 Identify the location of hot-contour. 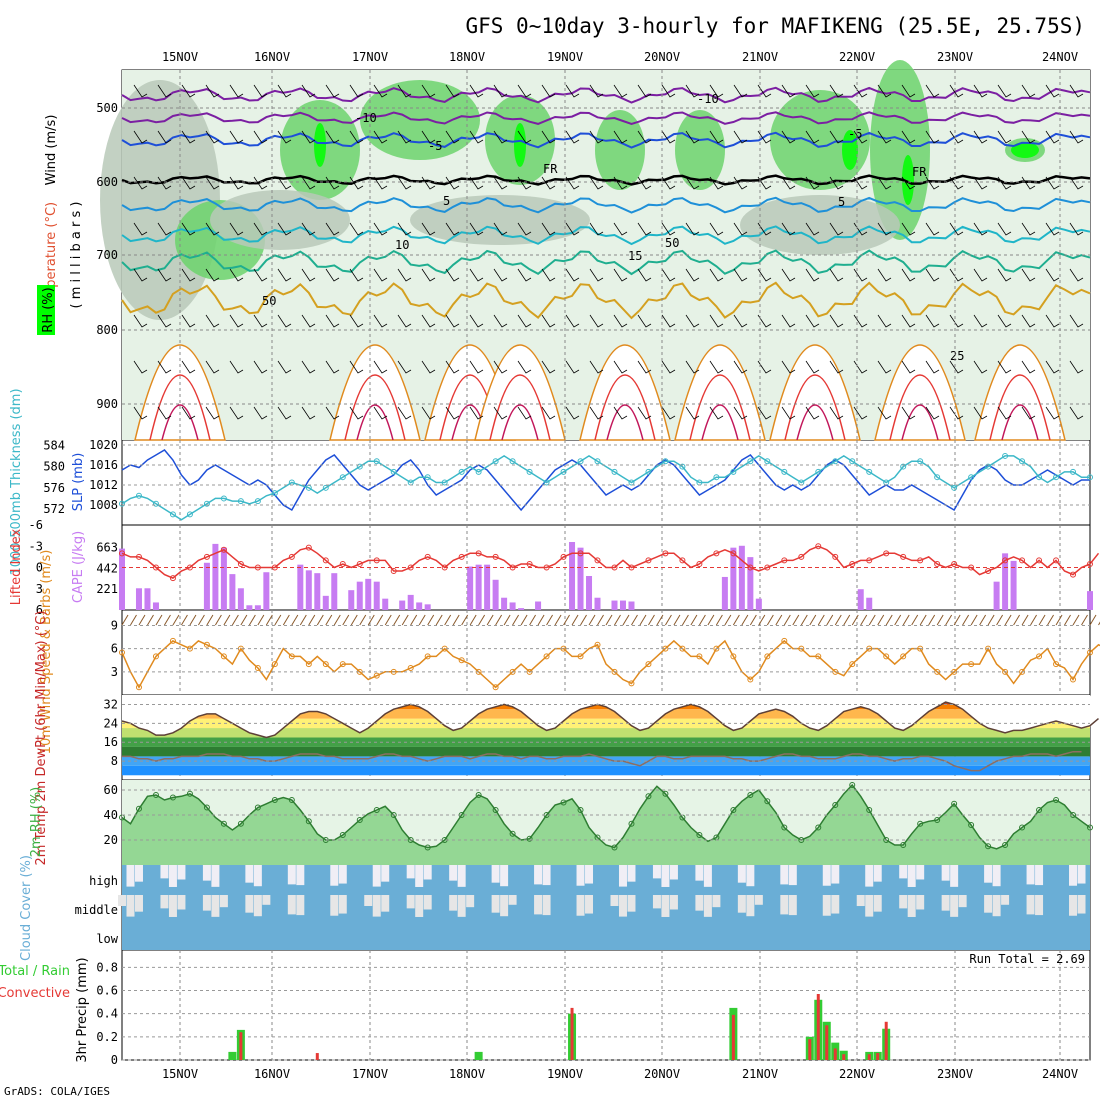
(720, 407).